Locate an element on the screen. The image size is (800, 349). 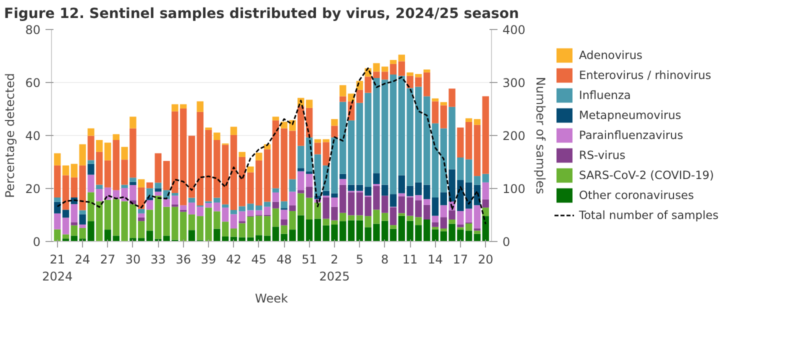
y-axis-title: Percentage detected is located at coordinates (10, 135).